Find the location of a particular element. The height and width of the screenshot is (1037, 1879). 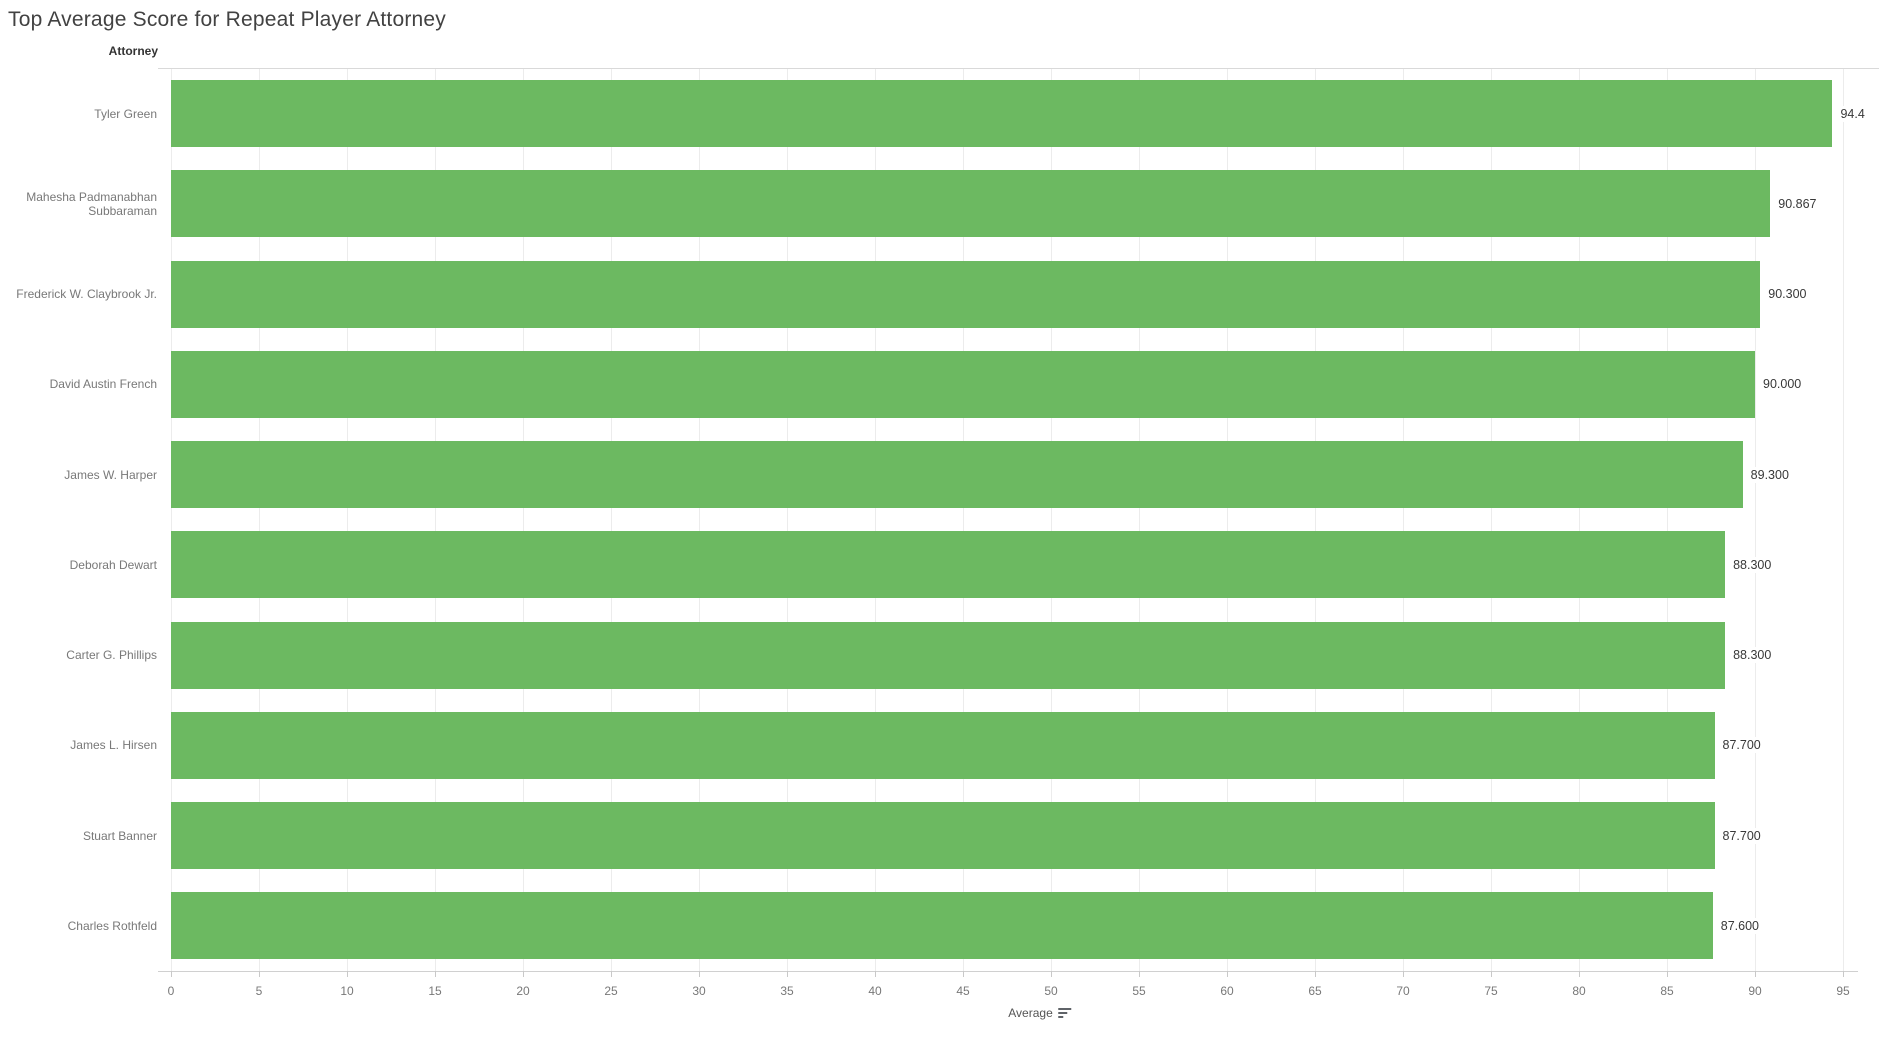

x-axis-title: Average is located at coordinates (1040, 1013).